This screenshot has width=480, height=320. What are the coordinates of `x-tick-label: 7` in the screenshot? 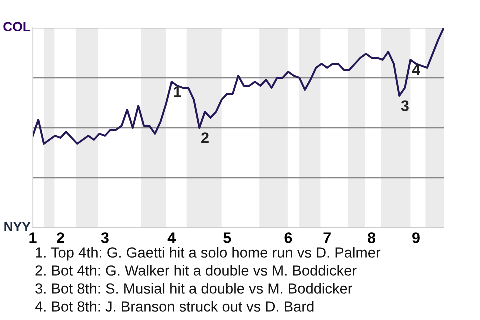 It's located at (327, 238).